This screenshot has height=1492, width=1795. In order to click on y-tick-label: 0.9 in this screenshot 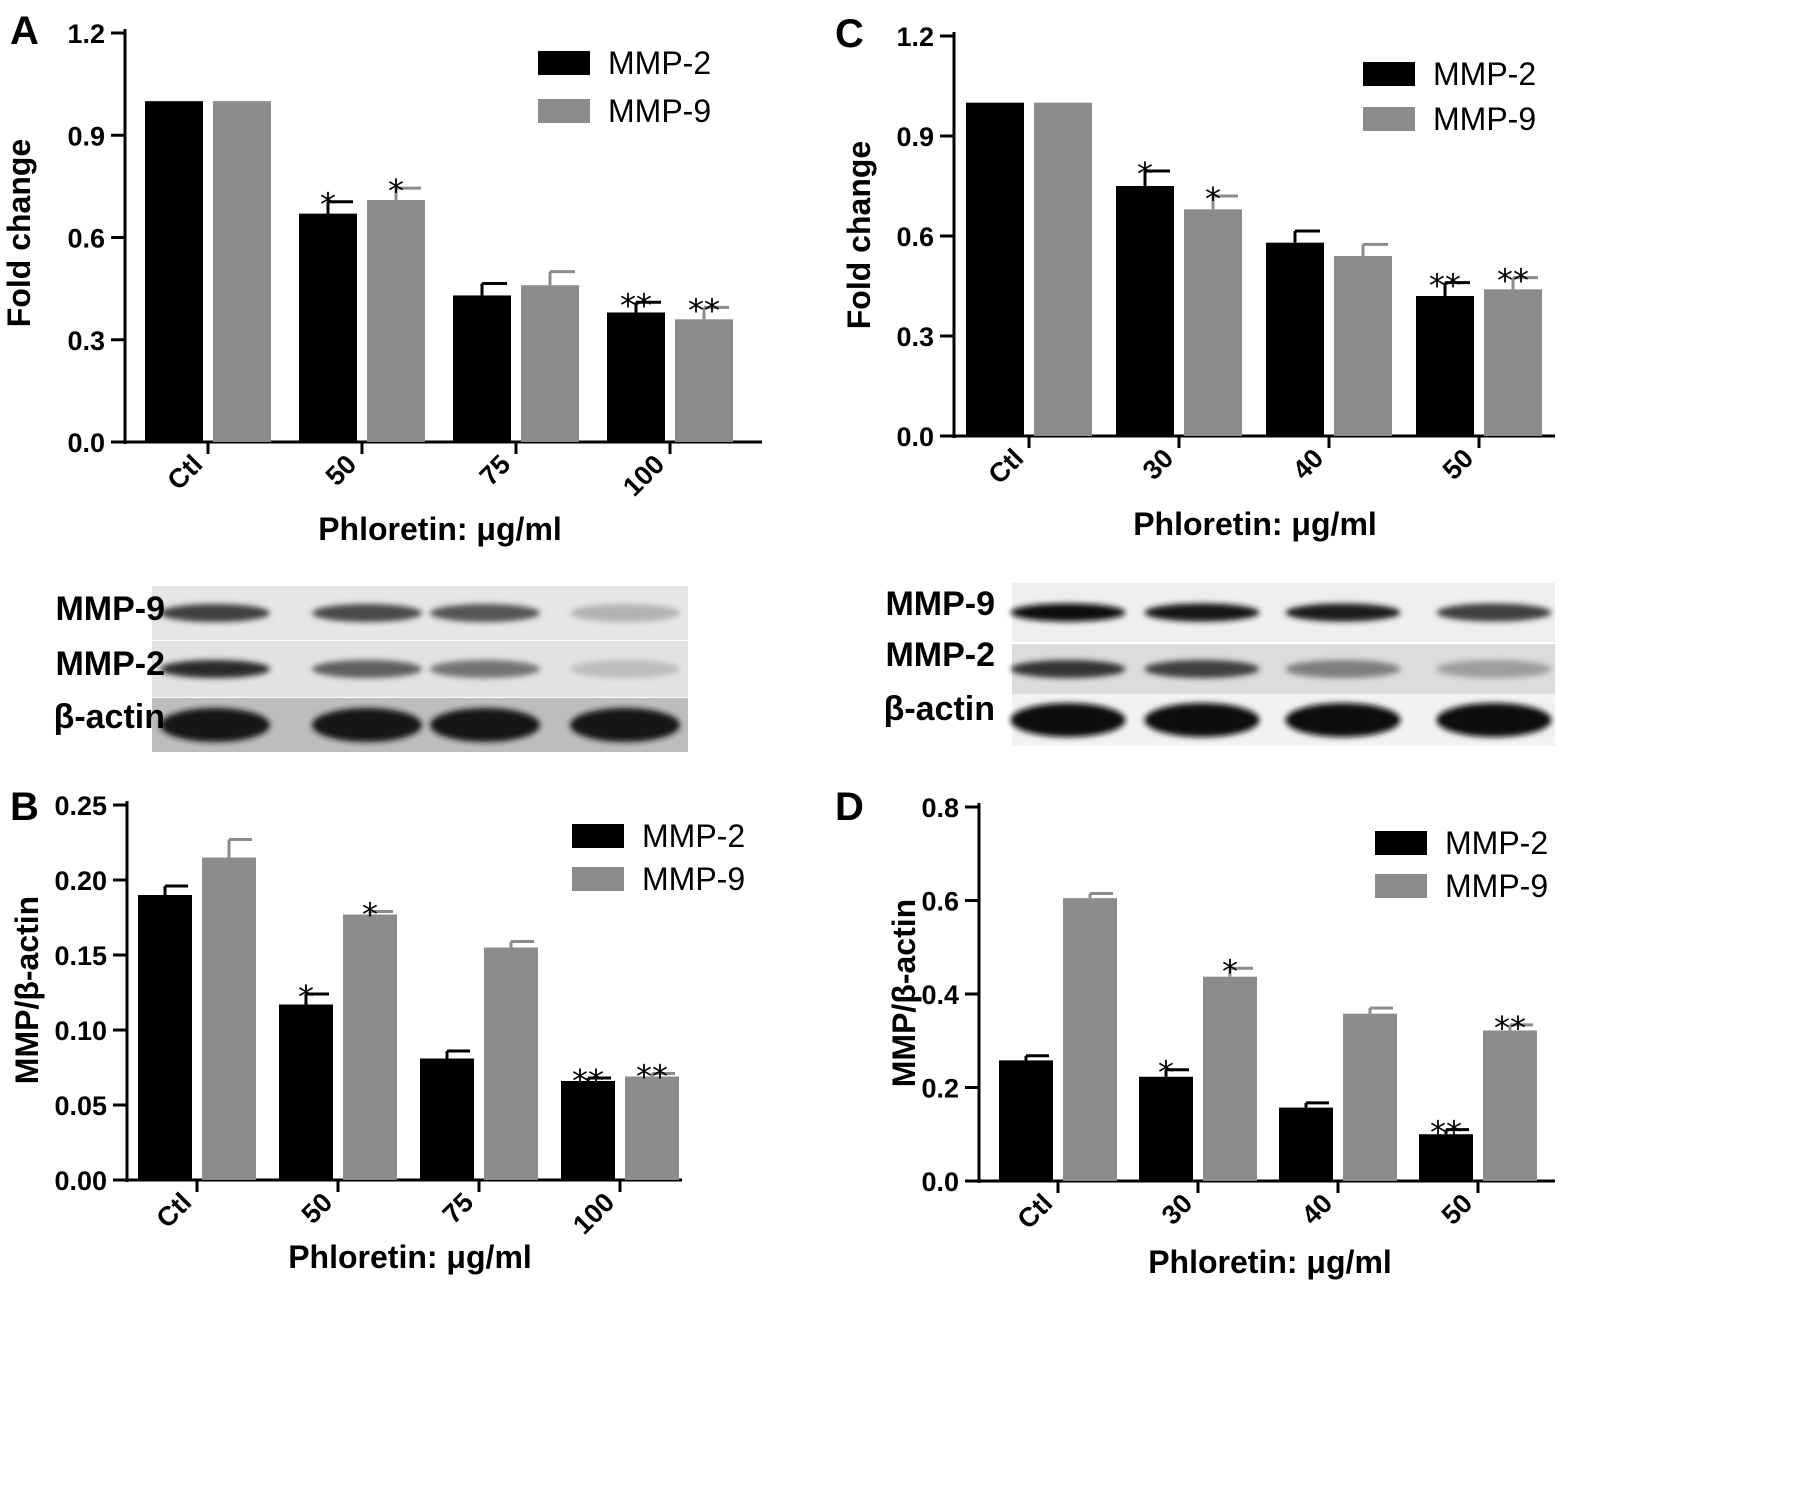, I will do `click(86, 136)`.